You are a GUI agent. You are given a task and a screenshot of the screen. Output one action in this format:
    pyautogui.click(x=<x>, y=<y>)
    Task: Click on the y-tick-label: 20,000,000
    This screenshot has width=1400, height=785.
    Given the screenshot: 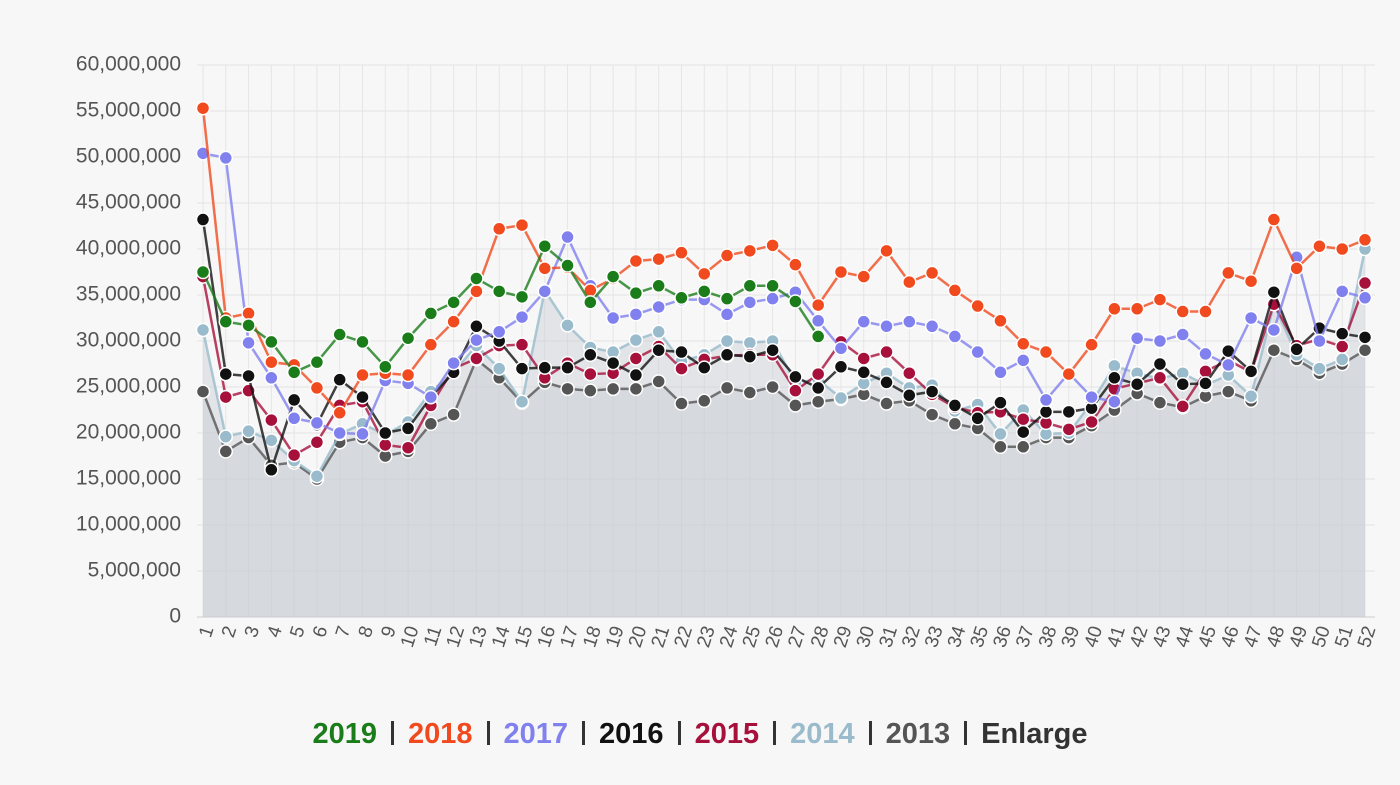 What is the action you would take?
    pyautogui.click(x=128, y=432)
    